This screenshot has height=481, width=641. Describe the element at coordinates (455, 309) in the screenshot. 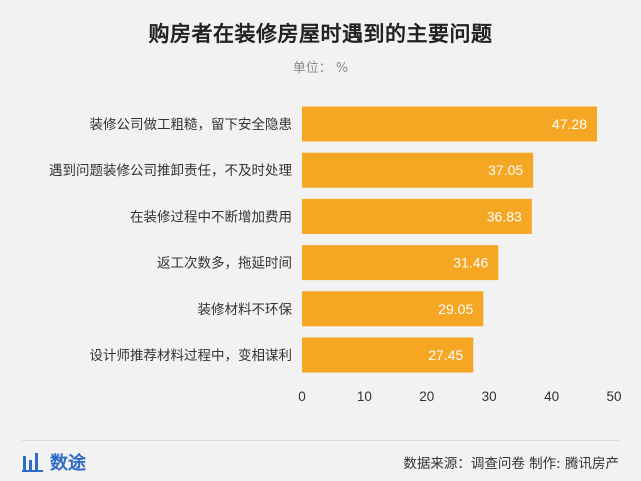

I see `bar-value-label: 29.05` at that location.